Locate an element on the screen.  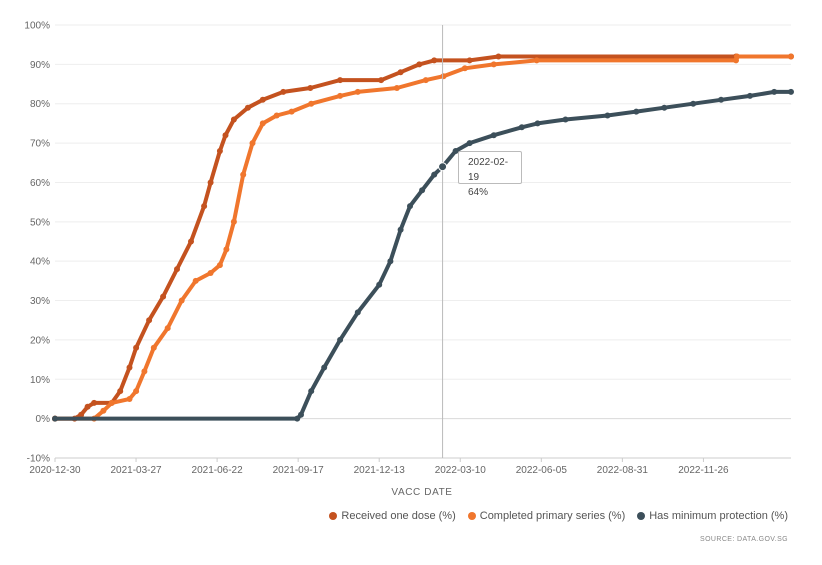
y-tick-label: 80% is located at coordinates (40, 104).